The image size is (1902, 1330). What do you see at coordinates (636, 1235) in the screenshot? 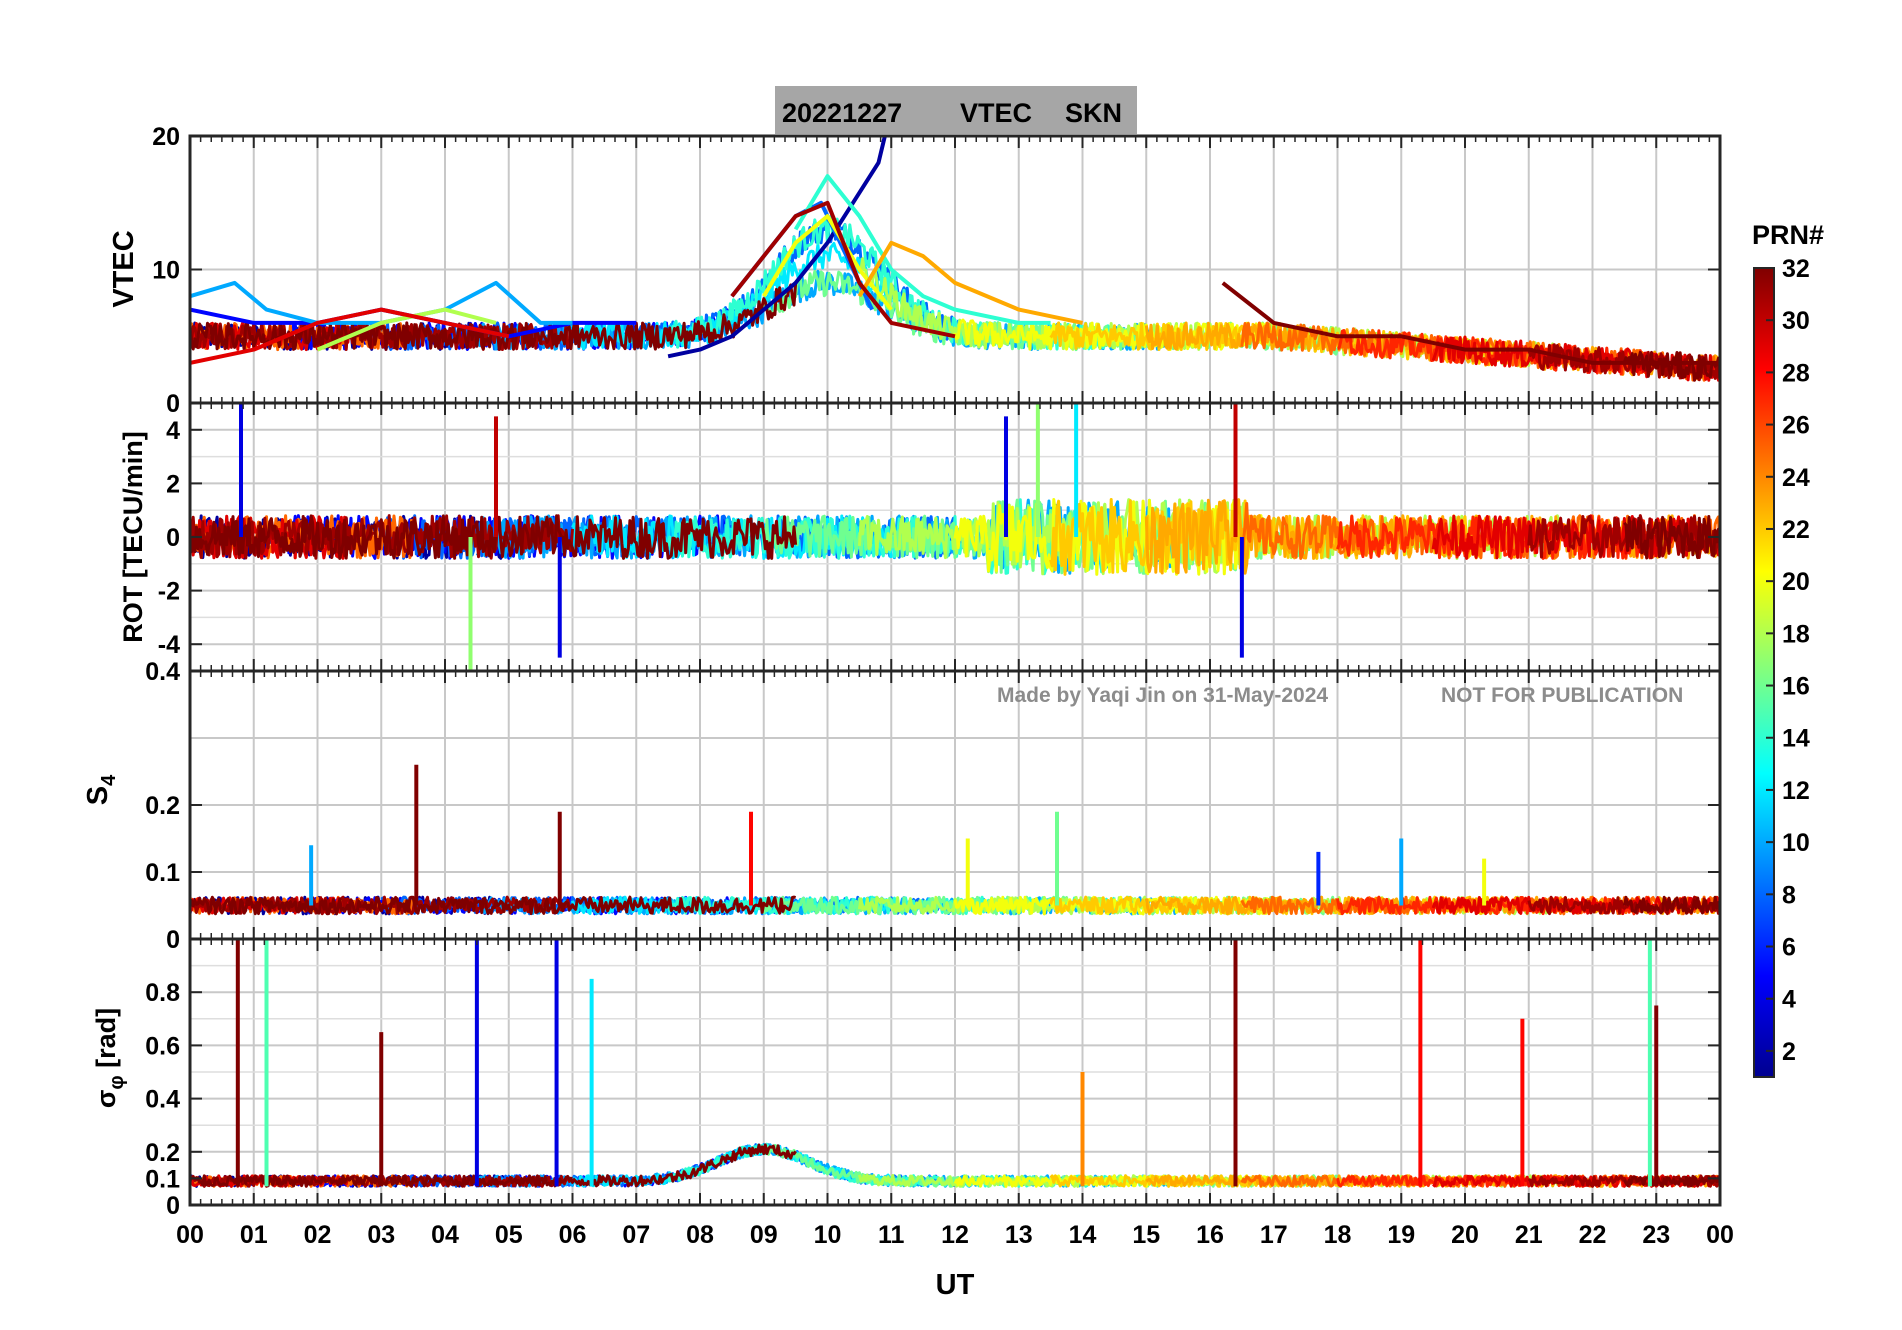
I see `x-tick-label: 07` at bounding box center [636, 1235].